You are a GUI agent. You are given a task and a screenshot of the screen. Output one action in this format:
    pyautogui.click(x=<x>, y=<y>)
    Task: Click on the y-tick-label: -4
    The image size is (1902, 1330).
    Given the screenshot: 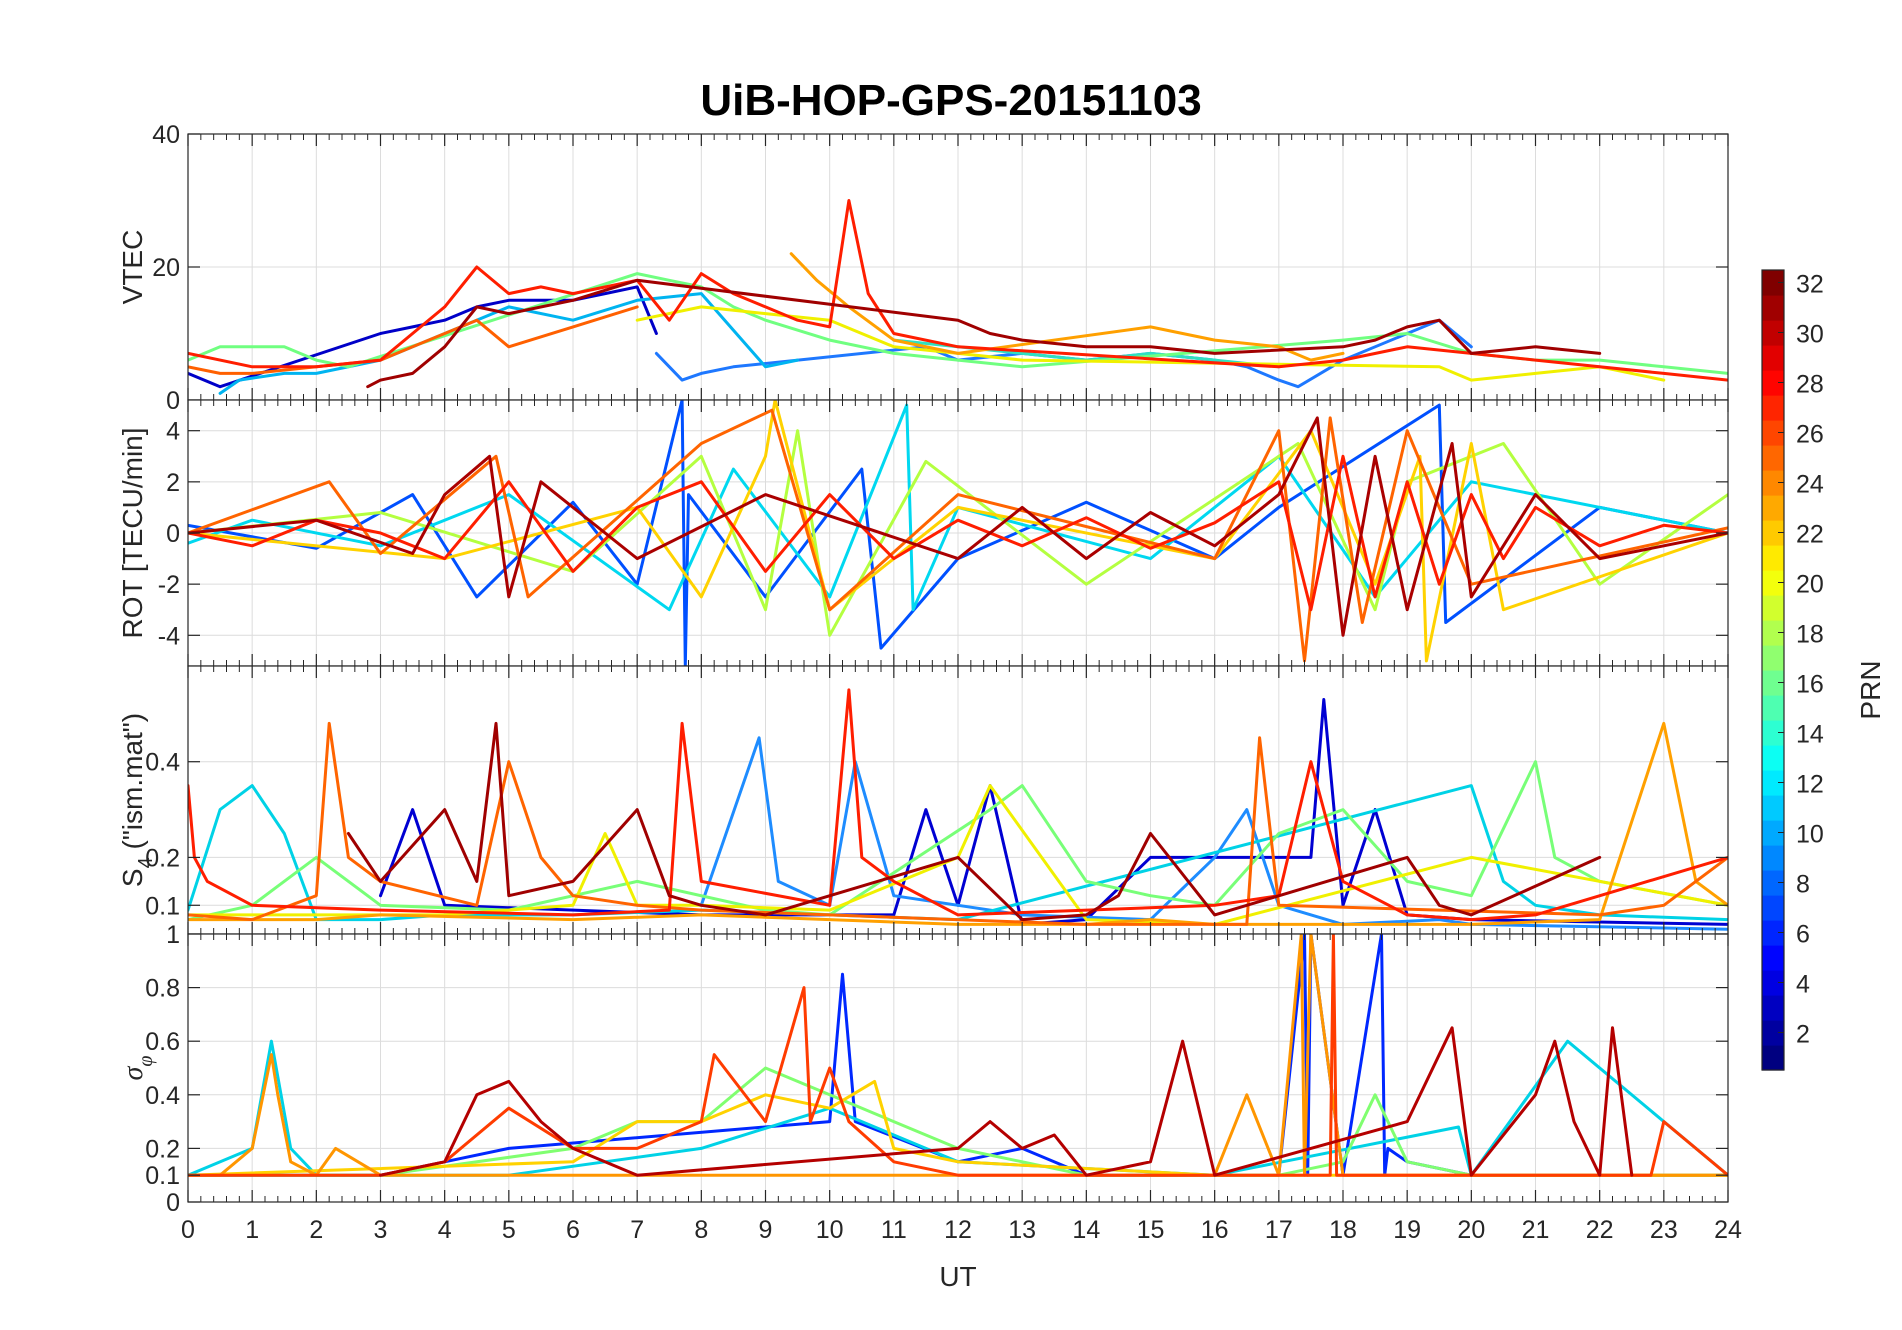 What is the action you would take?
    pyautogui.click(x=169, y=636)
    